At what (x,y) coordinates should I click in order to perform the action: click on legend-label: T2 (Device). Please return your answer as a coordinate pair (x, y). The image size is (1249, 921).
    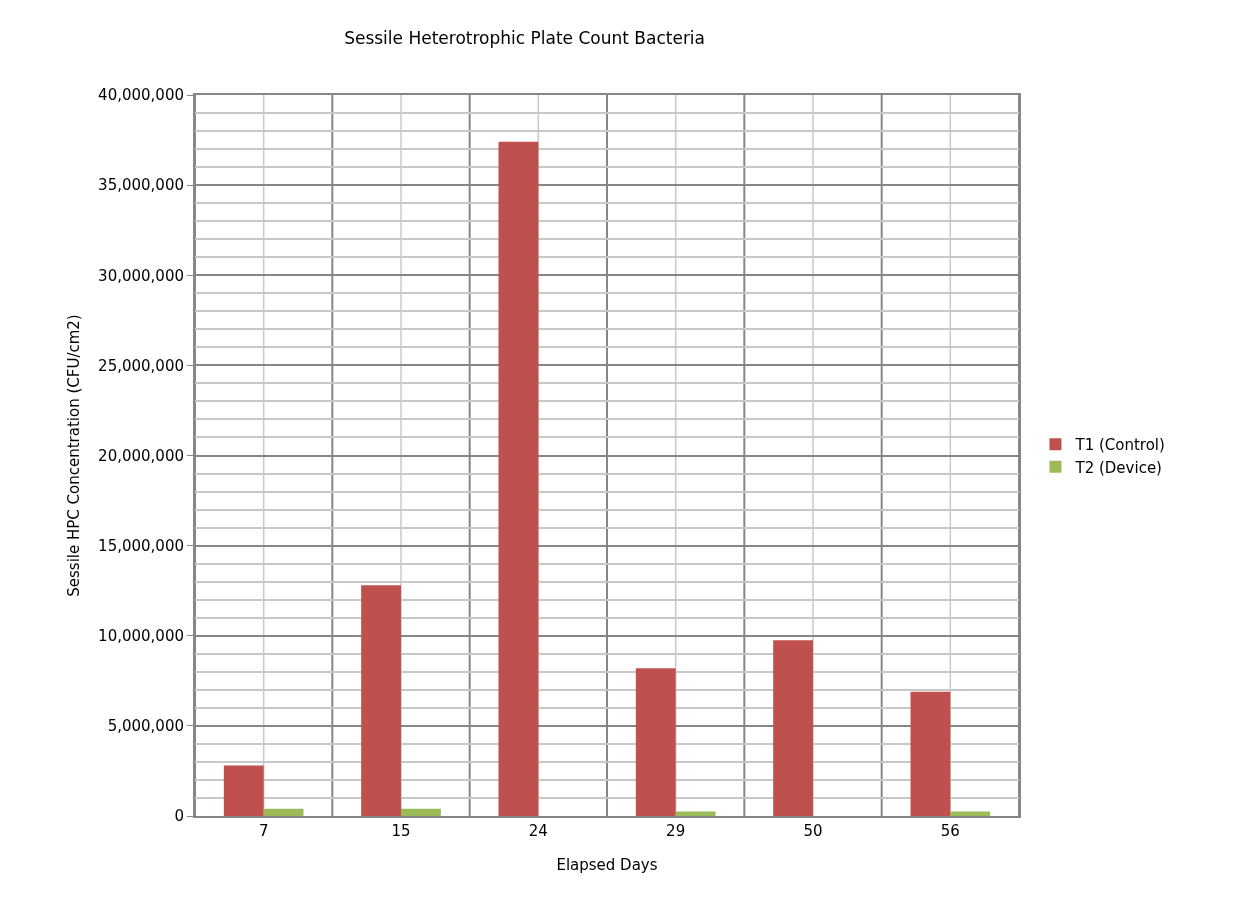
    Looking at the image, I should click on (1118, 467).